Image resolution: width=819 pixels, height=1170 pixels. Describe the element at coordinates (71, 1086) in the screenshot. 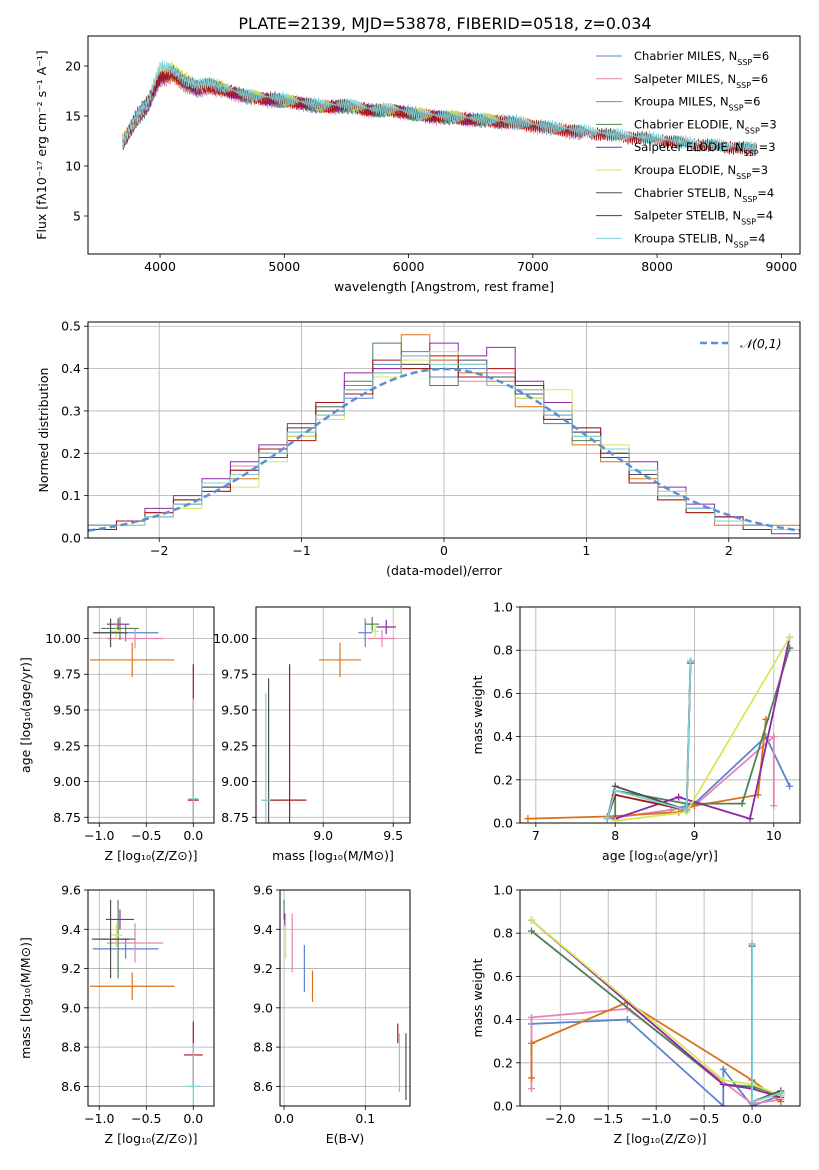

I see `y-tick-label: 8.6` at that location.